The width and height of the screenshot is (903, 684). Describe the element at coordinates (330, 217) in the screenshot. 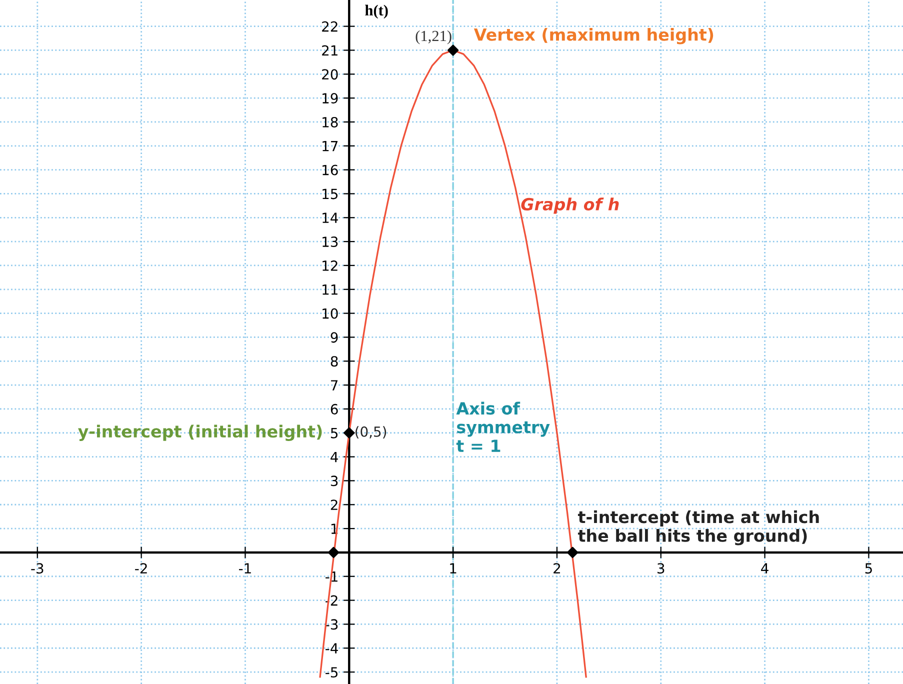

I see `y-tick-label: 14` at that location.